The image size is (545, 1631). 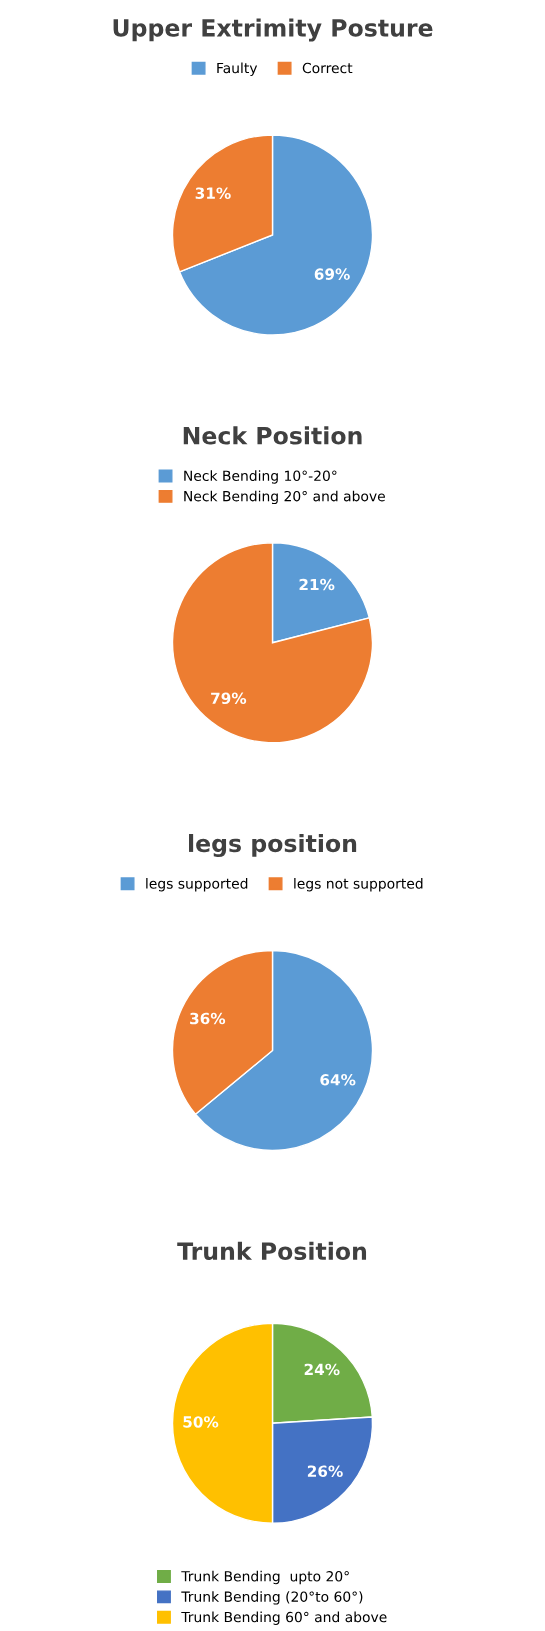 What do you see at coordinates (208, 1018) in the screenshot?
I see `data-label: 36%` at bounding box center [208, 1018].